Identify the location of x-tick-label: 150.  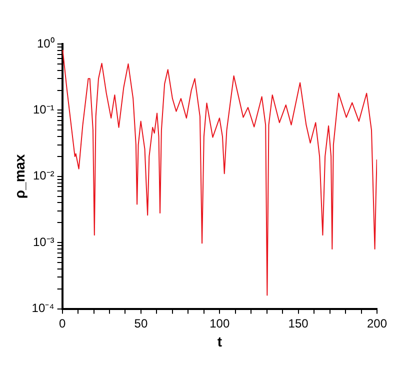
(298, 323).